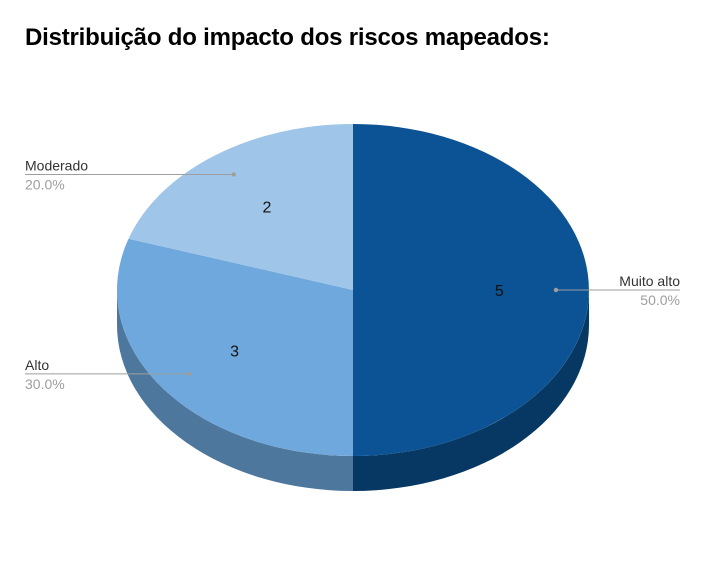 The image size is (705, 570). I want to click on legend-label: Muito alto, so click(649, 281).